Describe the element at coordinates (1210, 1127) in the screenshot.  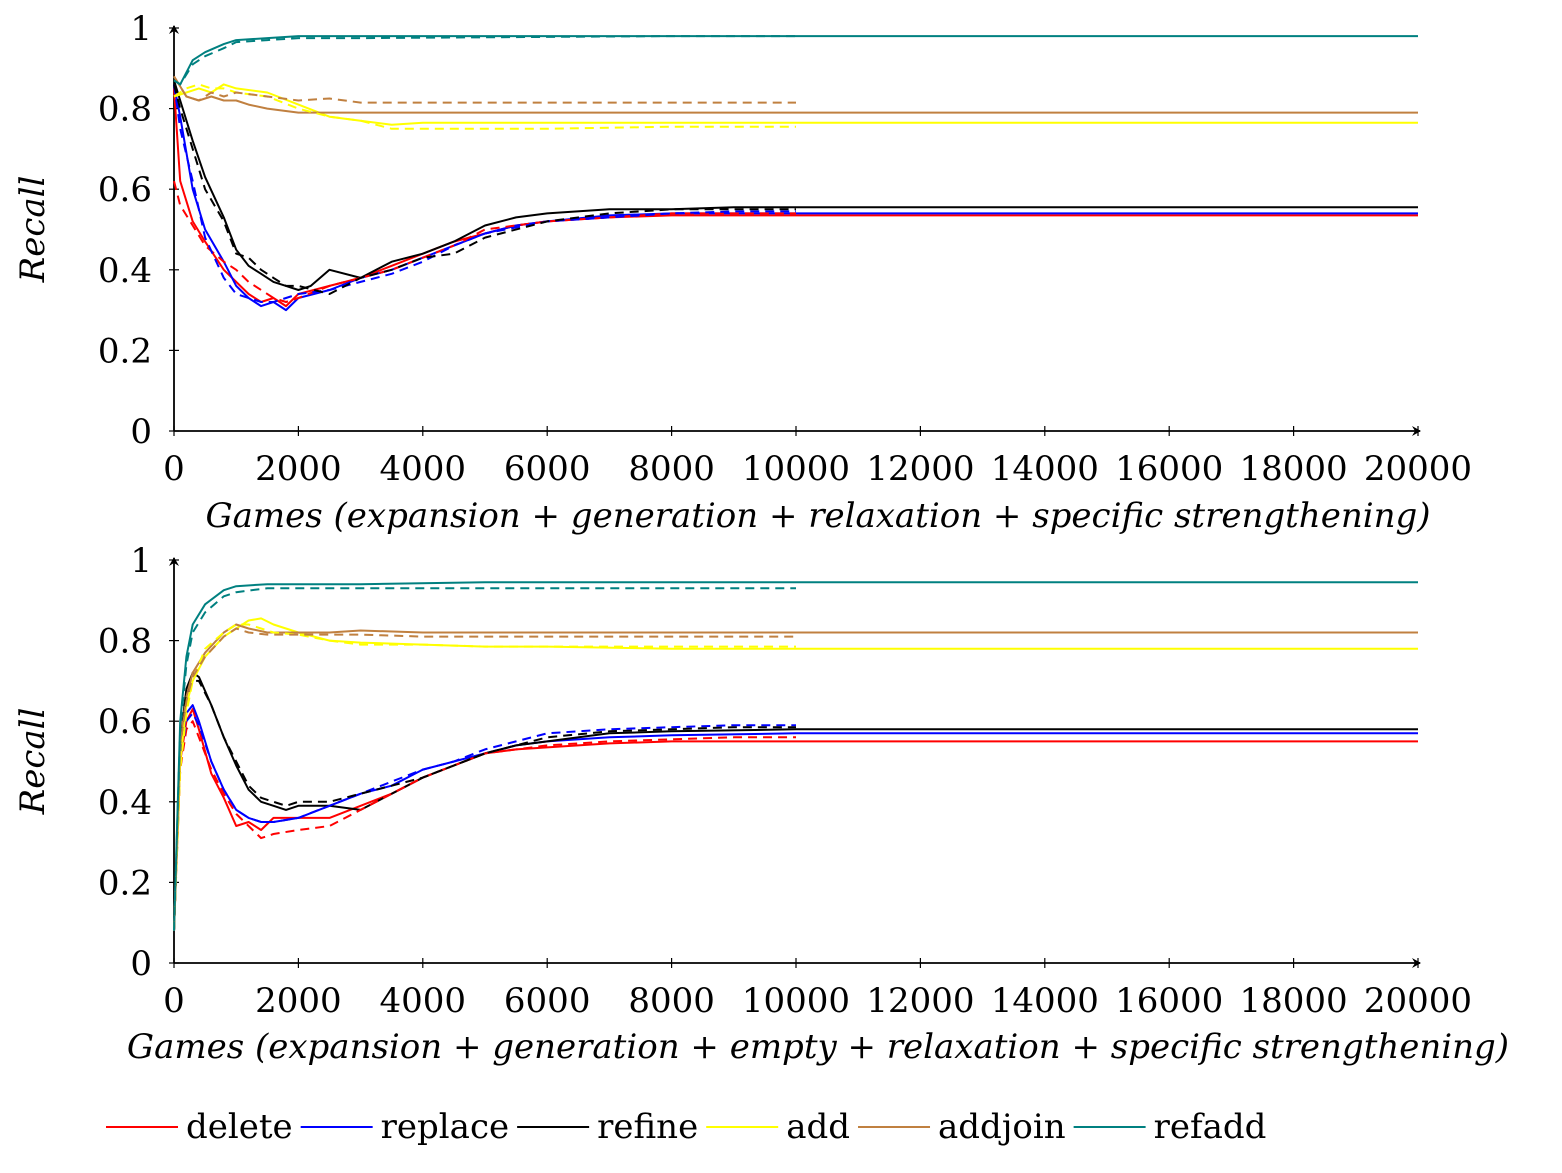
I see `legend-label-refadd: refadd` at that location.